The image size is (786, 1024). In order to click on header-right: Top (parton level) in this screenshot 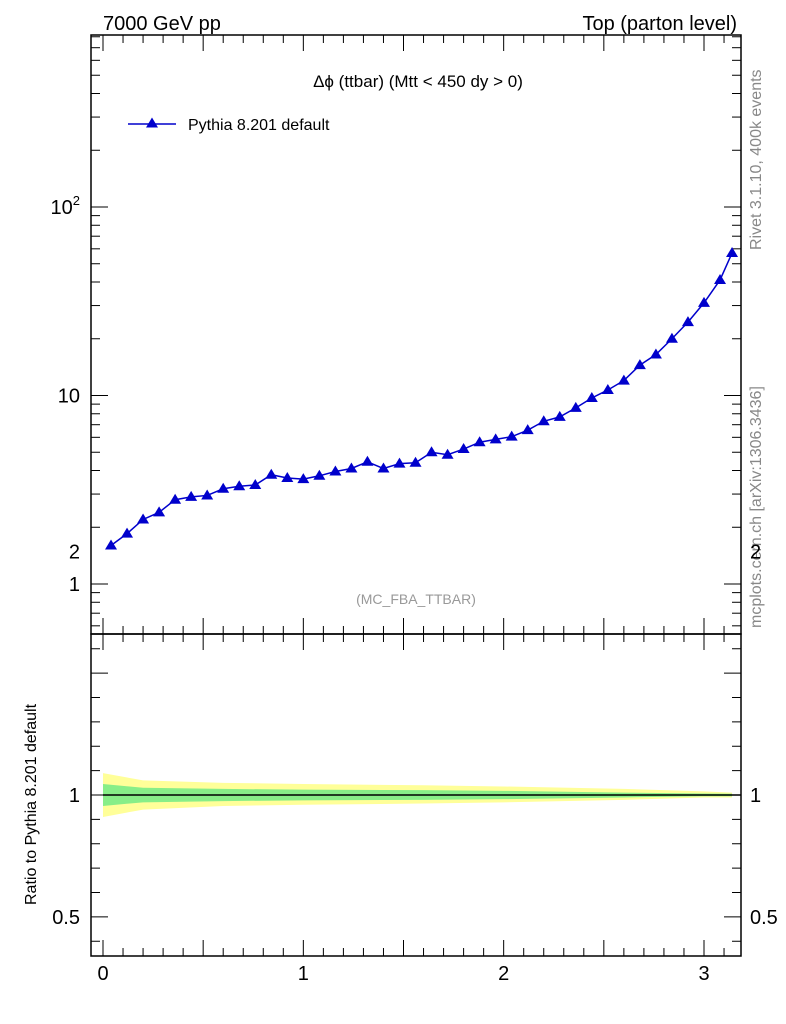, I will do `click(659, 24)`.